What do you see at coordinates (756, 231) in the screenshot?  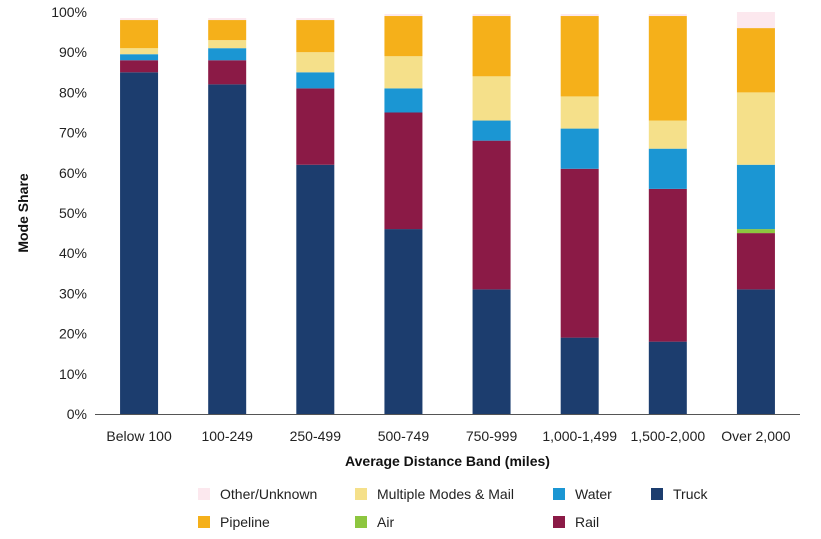 I see `bar-air` at bounding box center [756, 231].